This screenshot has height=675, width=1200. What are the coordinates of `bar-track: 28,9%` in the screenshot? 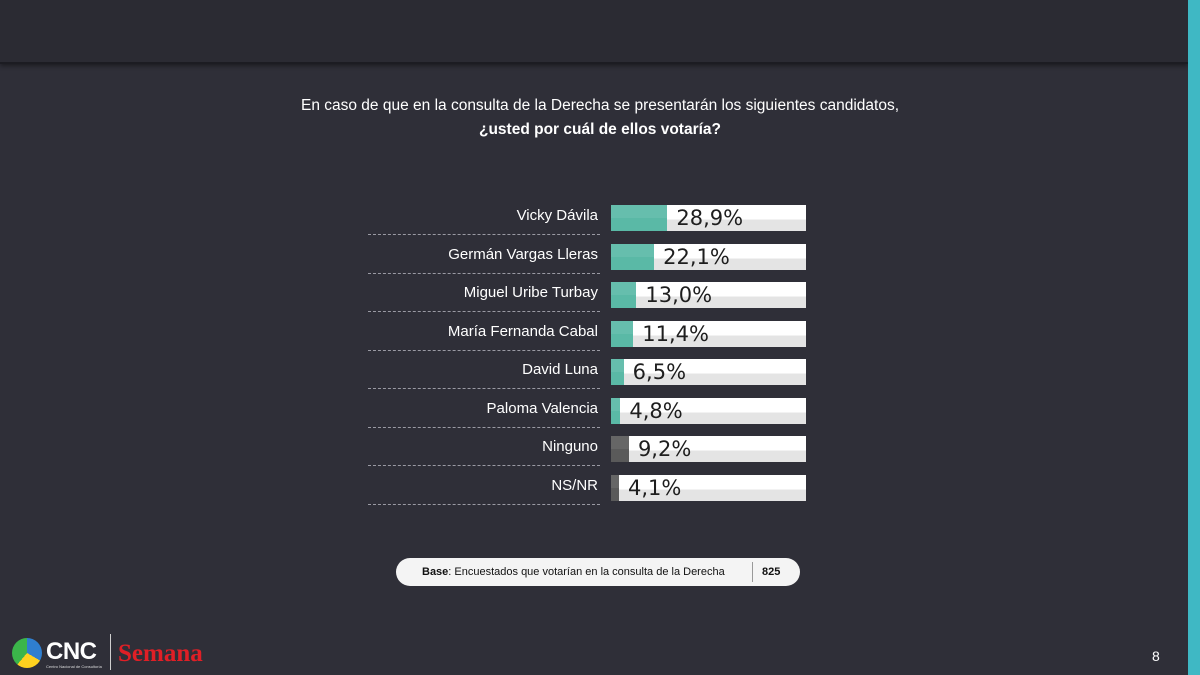 It's located at (708, 218).